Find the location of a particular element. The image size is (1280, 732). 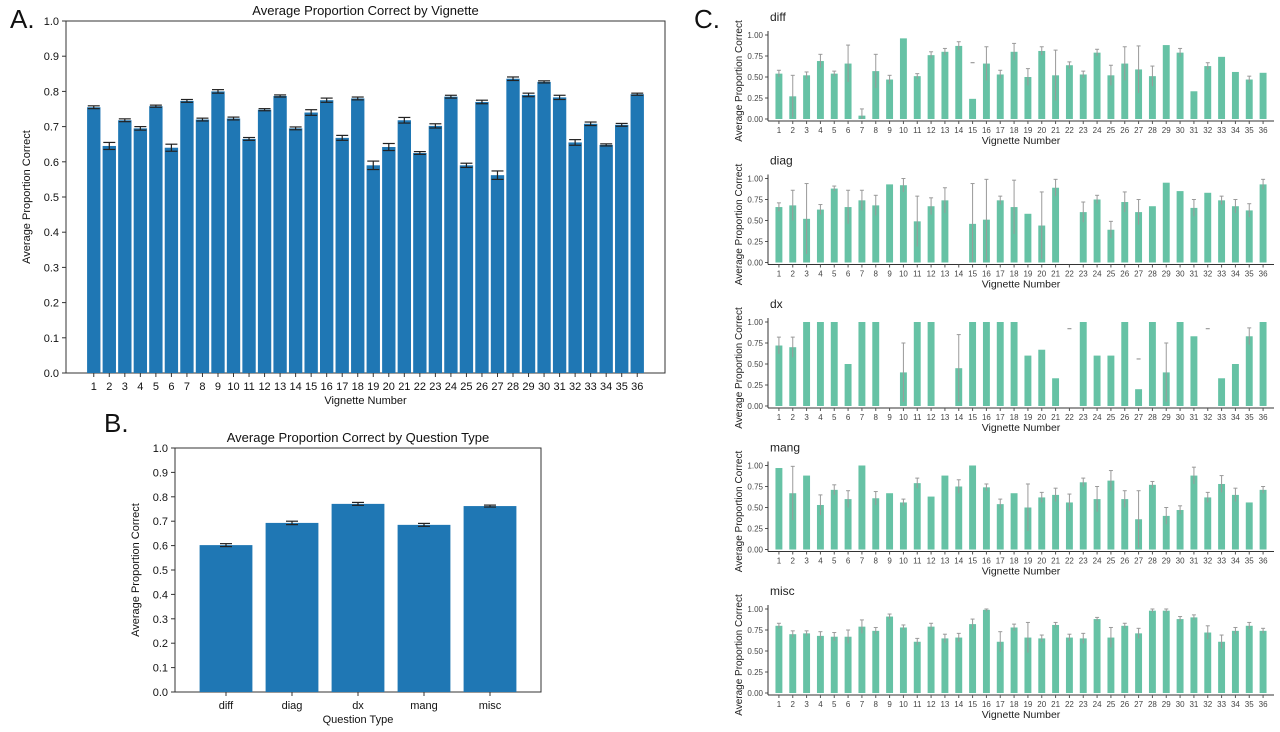

facet-dx-y-tick-label: 1.00 is located at coordinates (755, 322).